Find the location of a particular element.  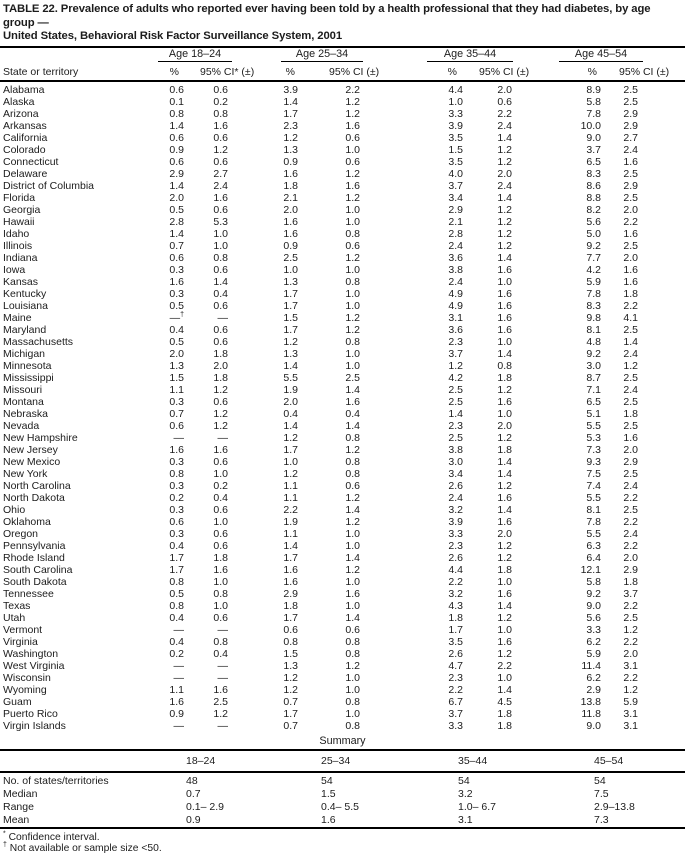

value-cell: 3.1 is located at coordinates (631, 665).